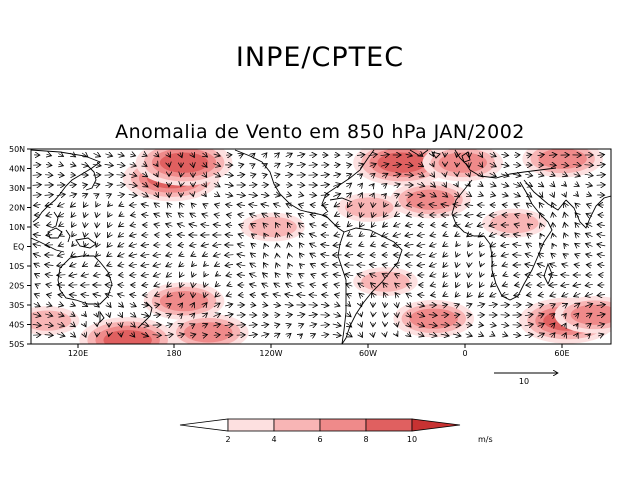 The image size is (640, 494). I want to click on anomaly-contour, so click(462, 162).